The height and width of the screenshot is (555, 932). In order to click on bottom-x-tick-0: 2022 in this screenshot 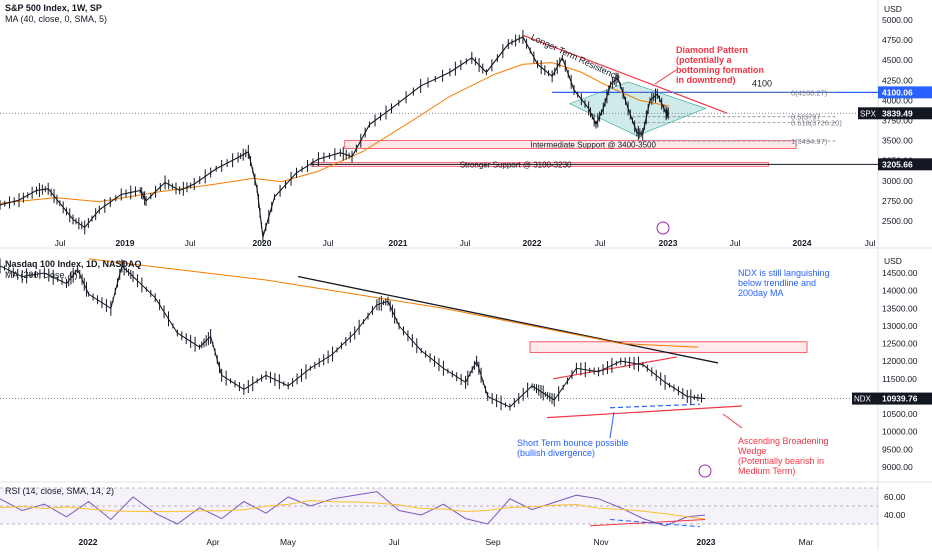, I will do `click(88, 542)`.